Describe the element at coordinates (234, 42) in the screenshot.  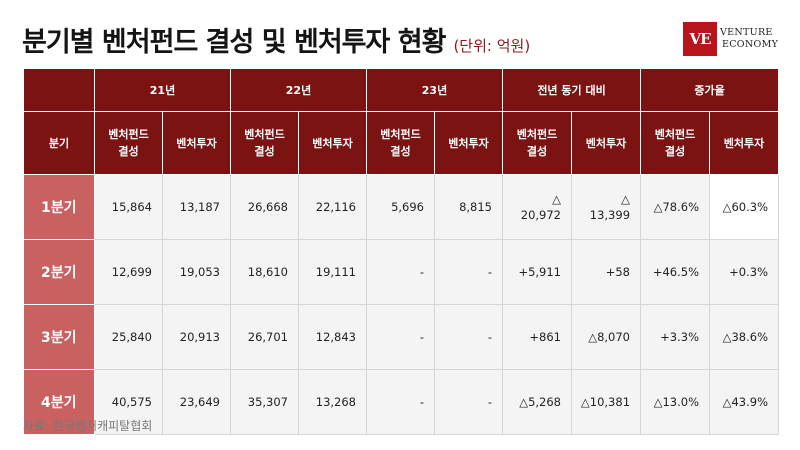
I see `page-title: 분기별 벤처펀드 결성 및 벤처투자 현황` at that location.